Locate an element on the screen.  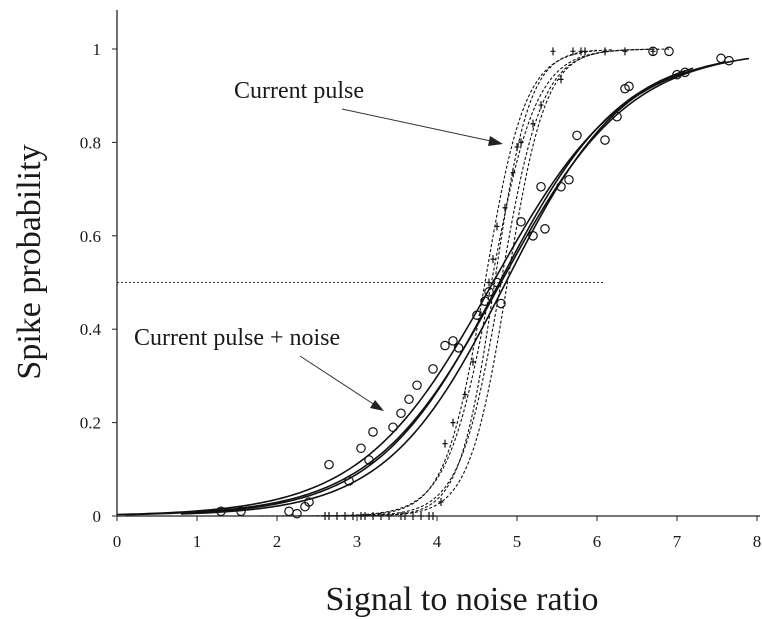
x-tick-label-1: 1 is located at coordinates (197, 541).